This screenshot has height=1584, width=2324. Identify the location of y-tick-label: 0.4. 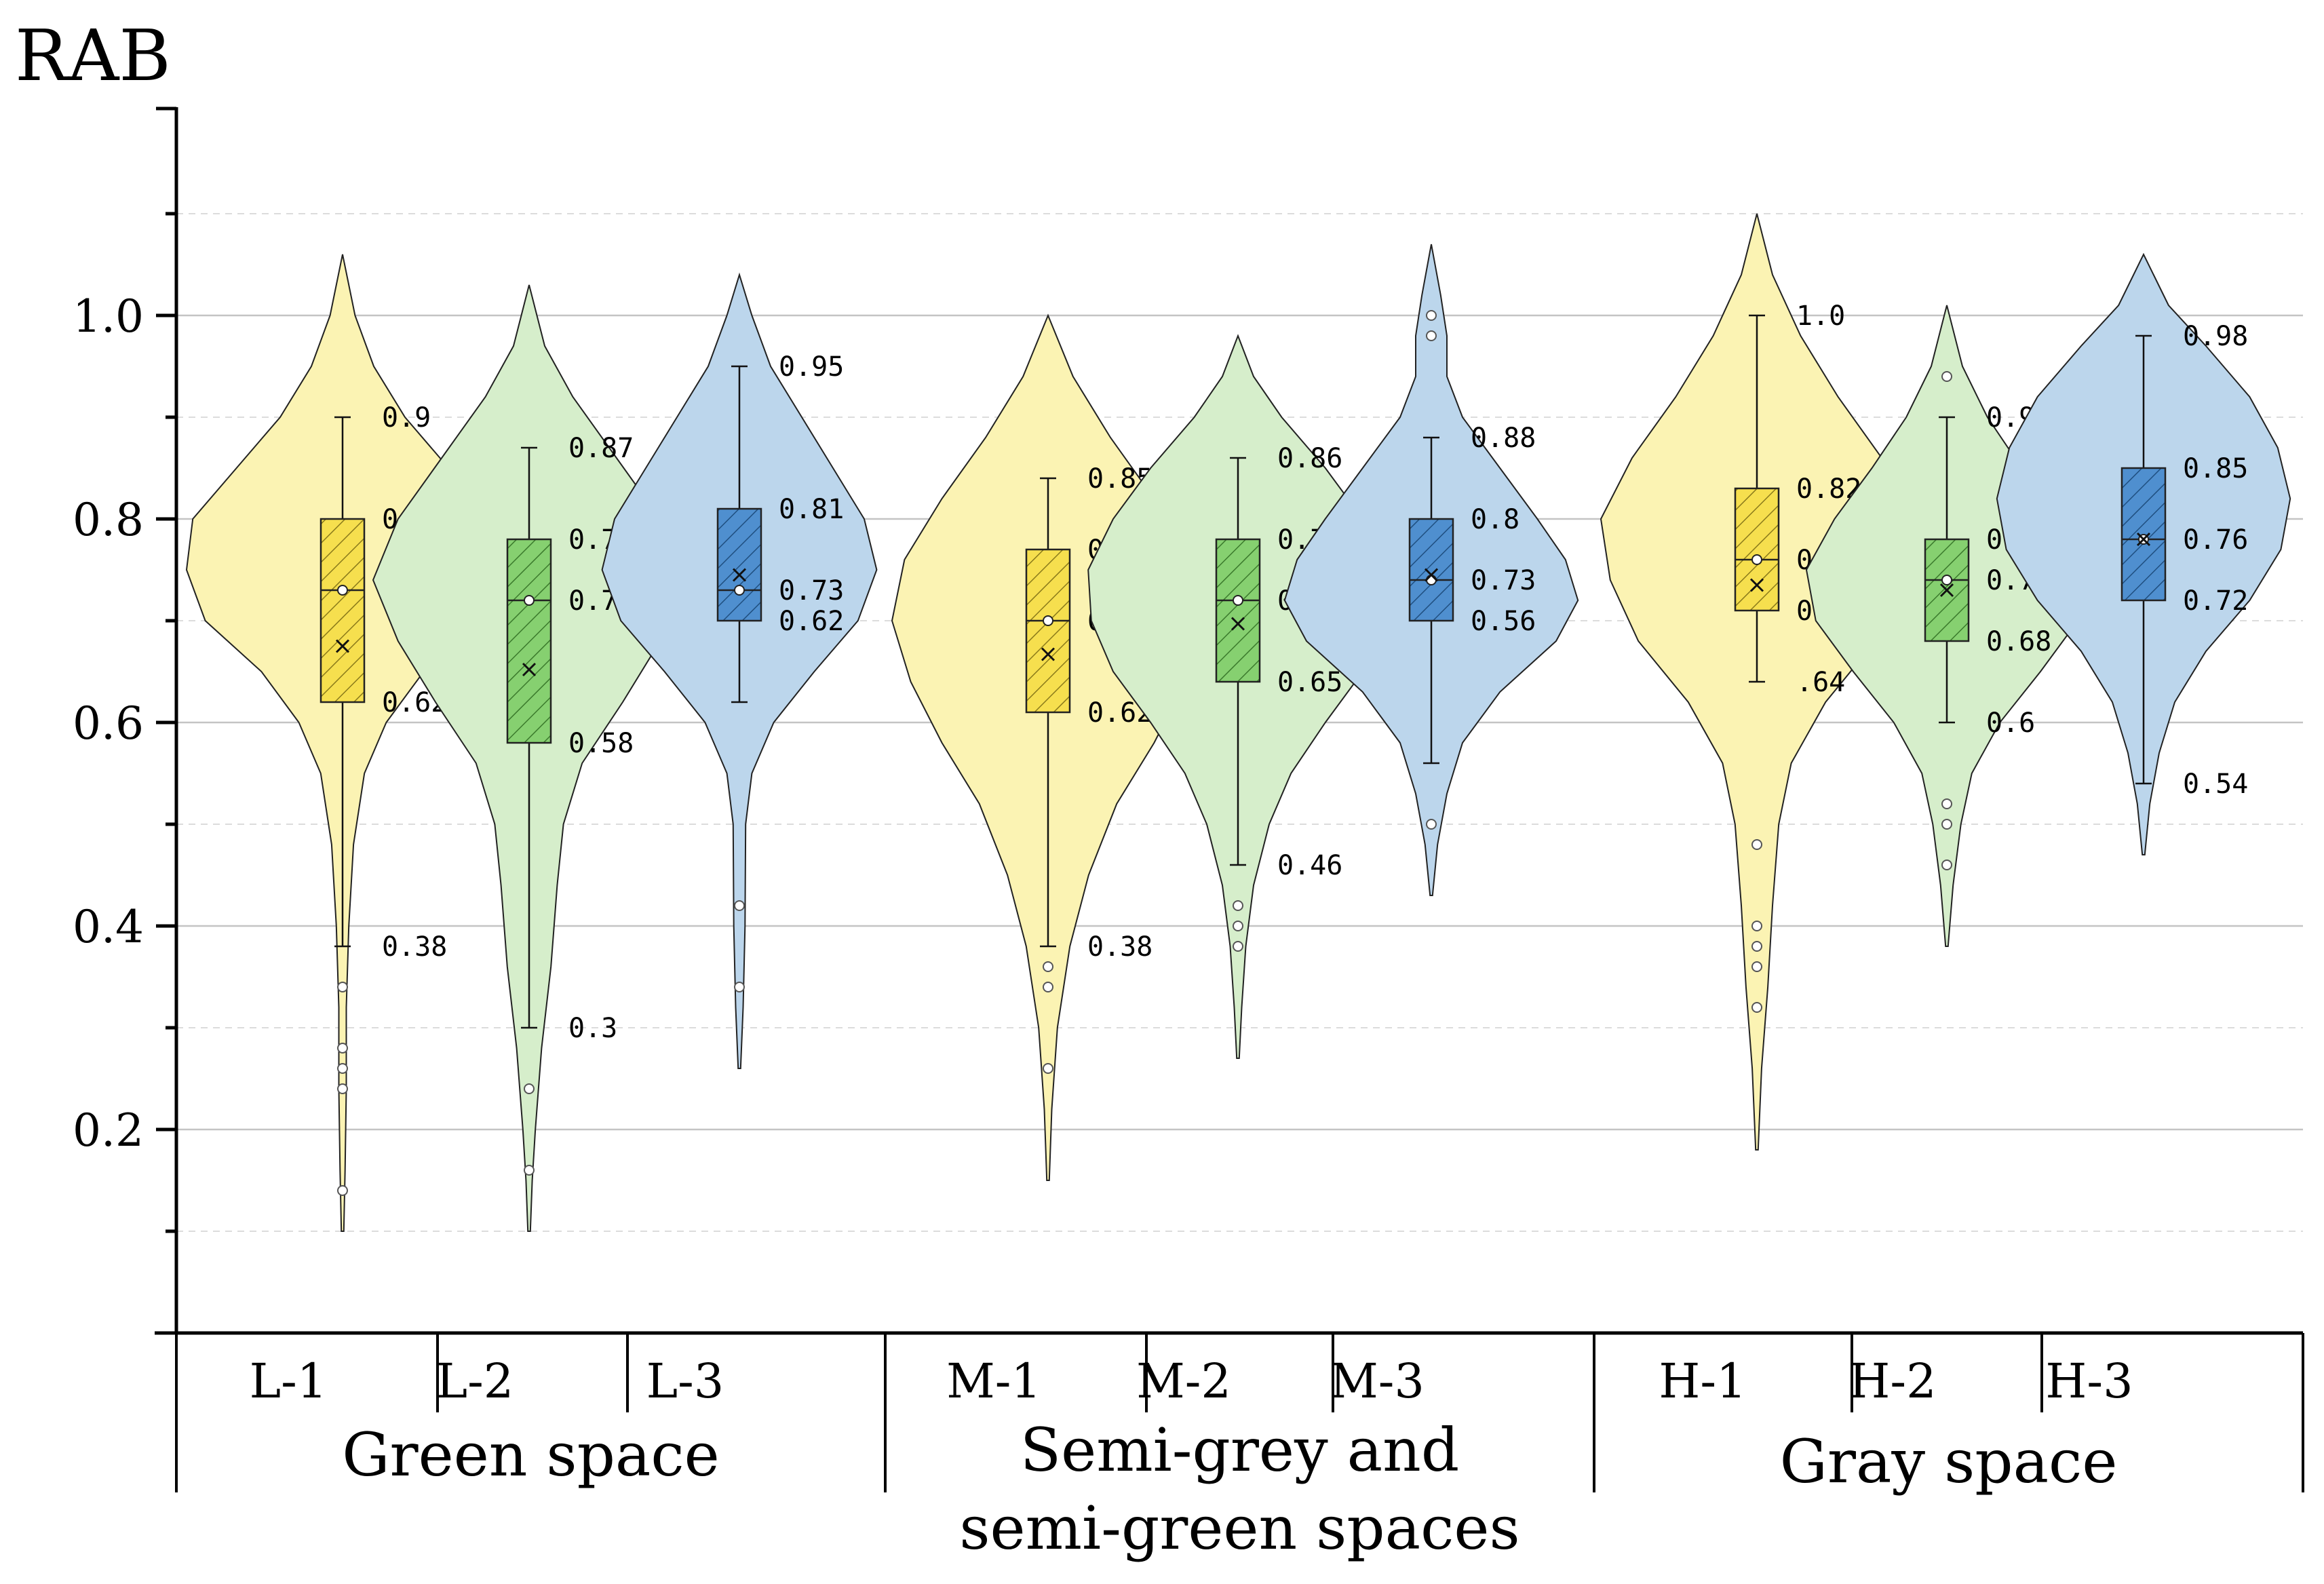
(109, 927).